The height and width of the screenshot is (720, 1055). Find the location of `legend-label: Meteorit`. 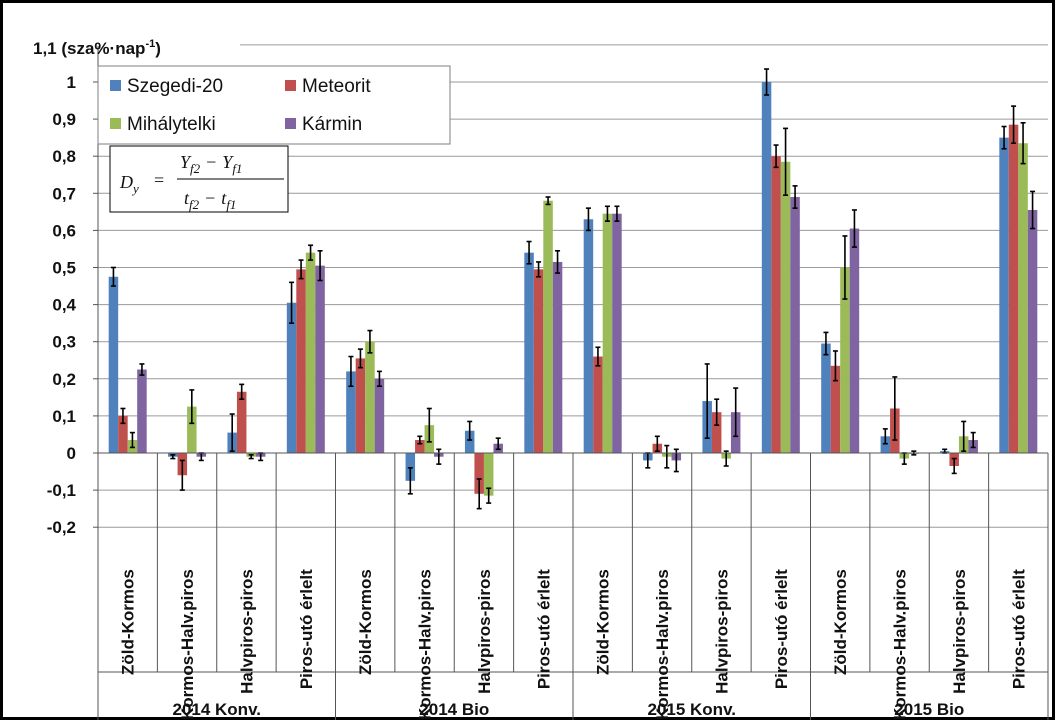

legend-label: Meteorit is located at coordinates (336, 86).